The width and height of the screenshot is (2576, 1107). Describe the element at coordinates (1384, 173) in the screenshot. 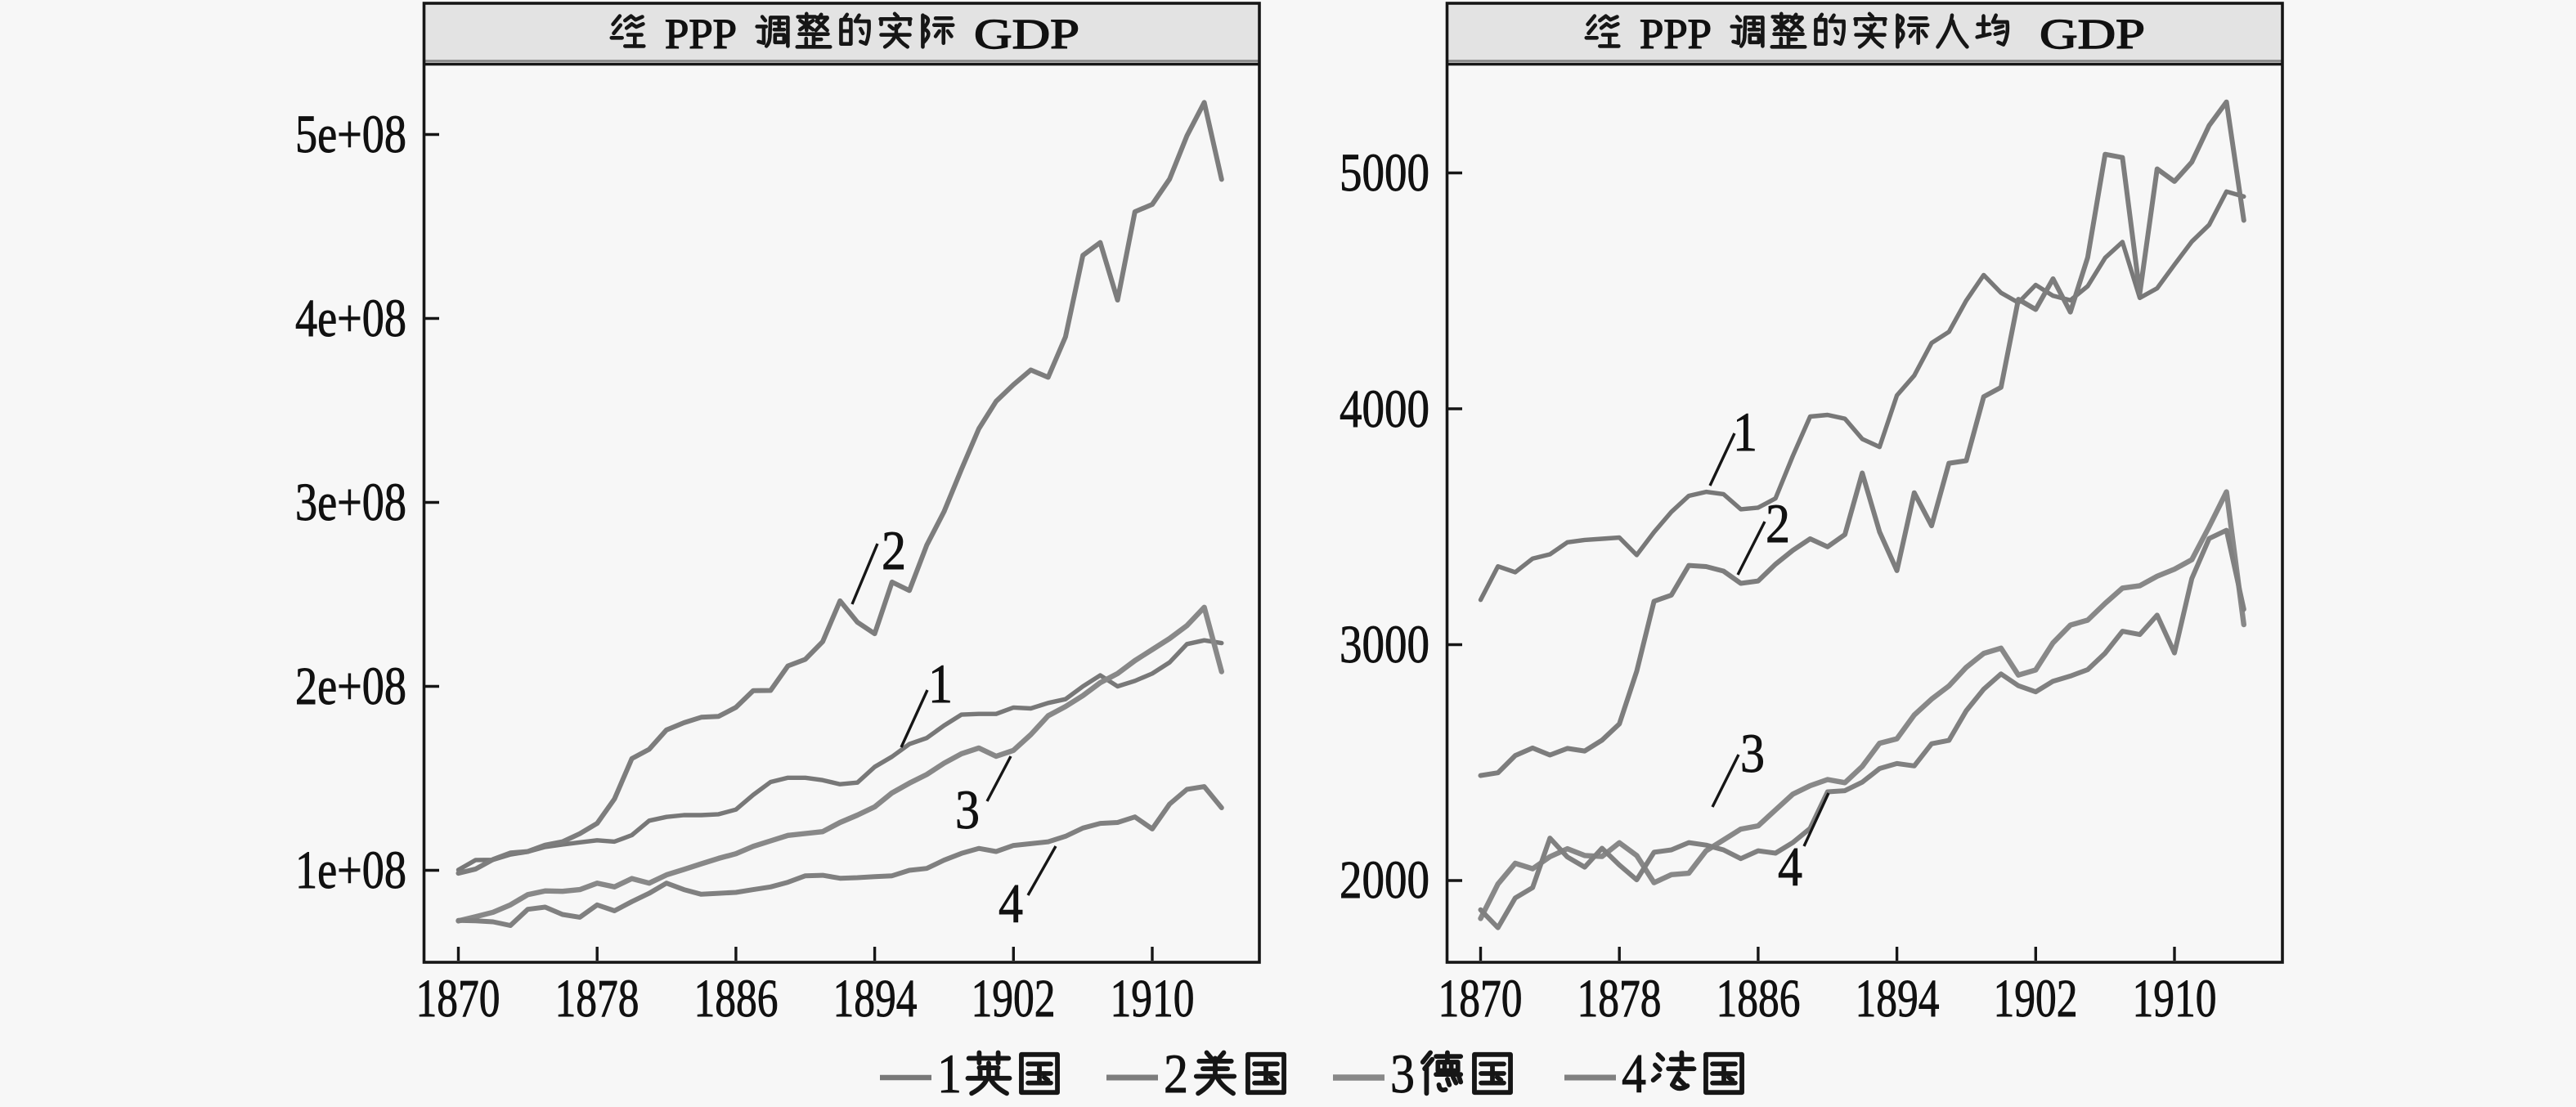

I see `svg-text: 5000` at that location.